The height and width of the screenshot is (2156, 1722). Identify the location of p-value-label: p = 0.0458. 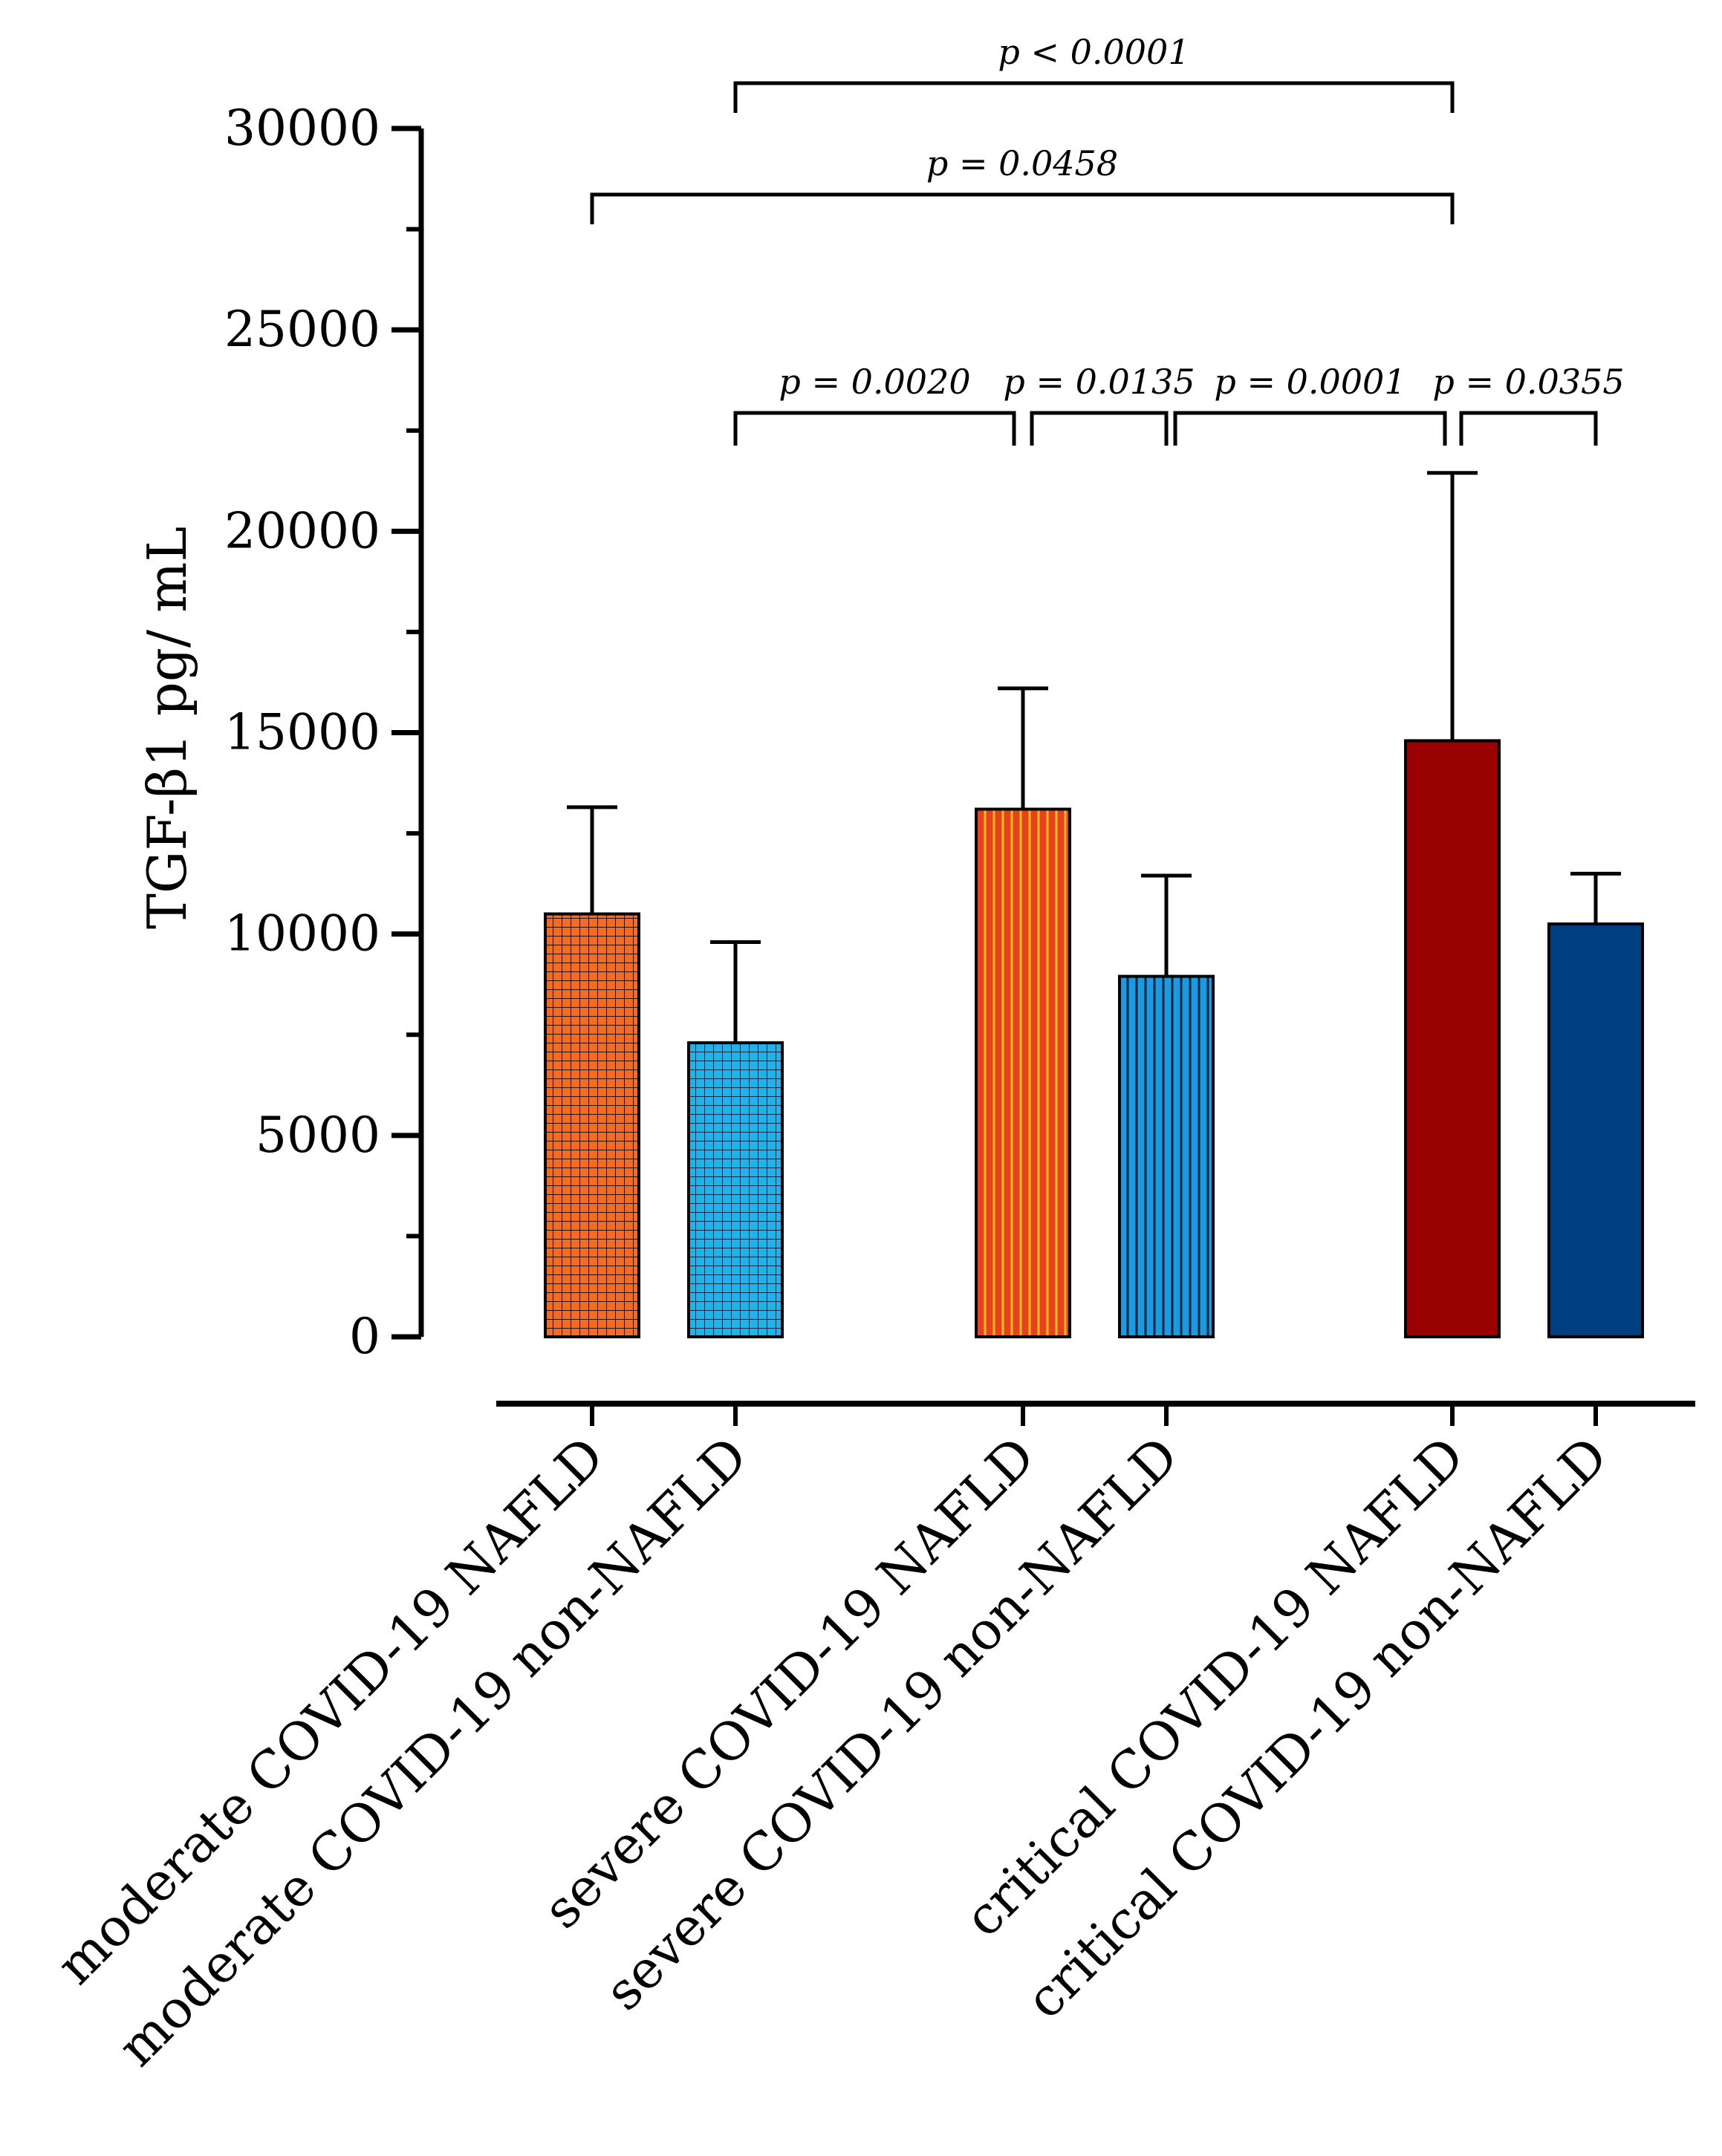
(1022, 163).